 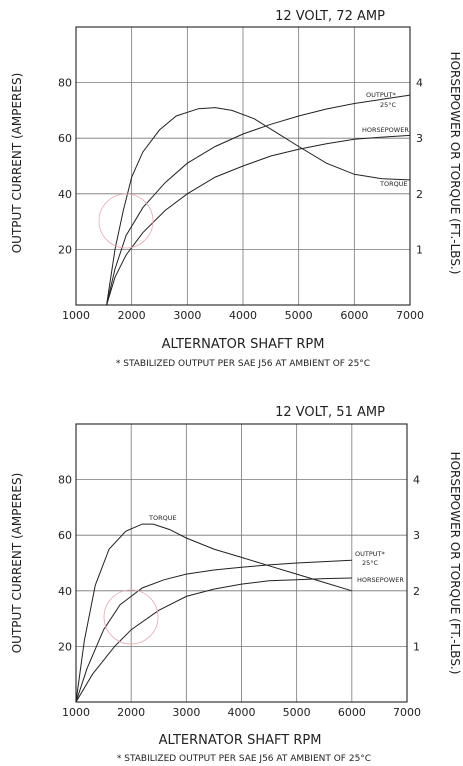 I want to click on output-curve, so click(x=213, y=631).